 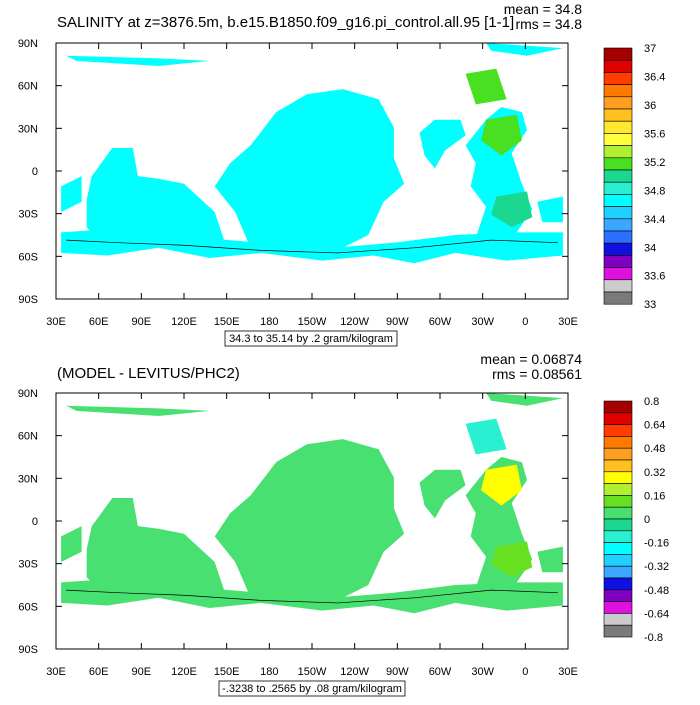 I want to click on colorbar-label: 0.64, so click(x=654, y=426).